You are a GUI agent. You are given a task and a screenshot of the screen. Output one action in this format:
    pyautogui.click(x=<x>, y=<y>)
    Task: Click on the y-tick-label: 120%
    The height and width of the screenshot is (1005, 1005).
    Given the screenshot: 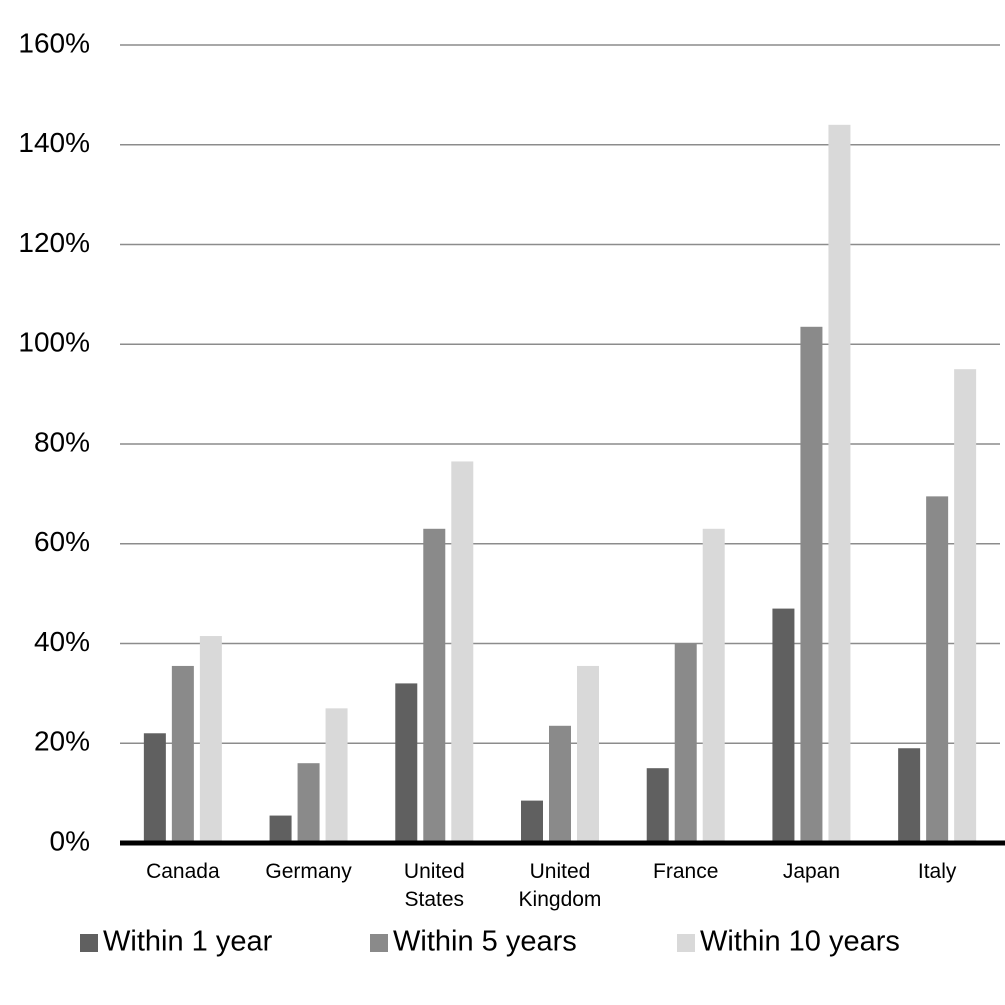 What is the action you would take?
    pyautogui.click(x=54, y=242)
    